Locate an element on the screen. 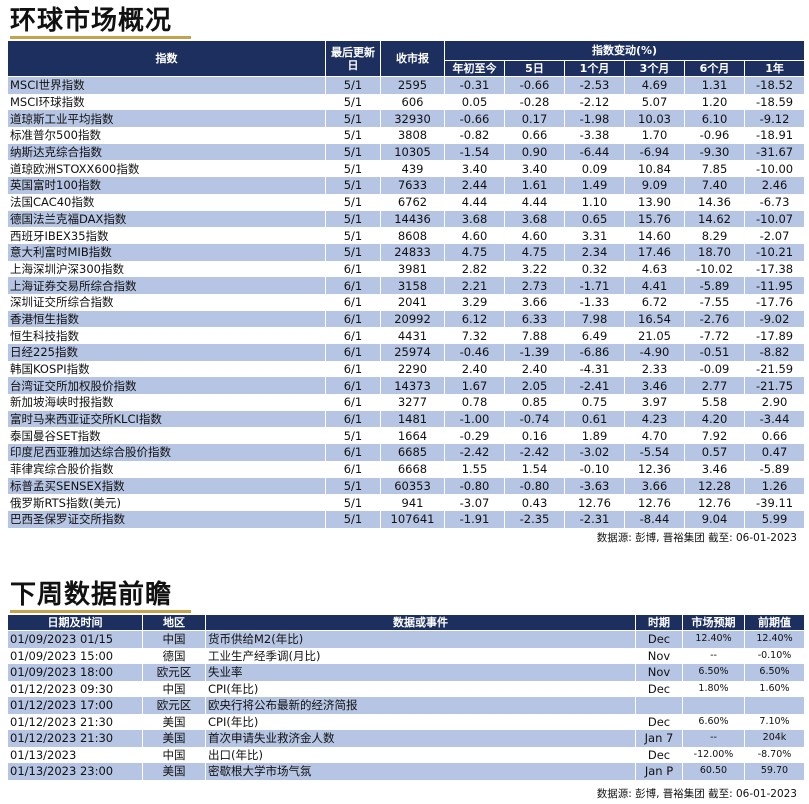 This screenshot has height=804, width=809. header-index: 指数 is located at coordinates (166, 58).